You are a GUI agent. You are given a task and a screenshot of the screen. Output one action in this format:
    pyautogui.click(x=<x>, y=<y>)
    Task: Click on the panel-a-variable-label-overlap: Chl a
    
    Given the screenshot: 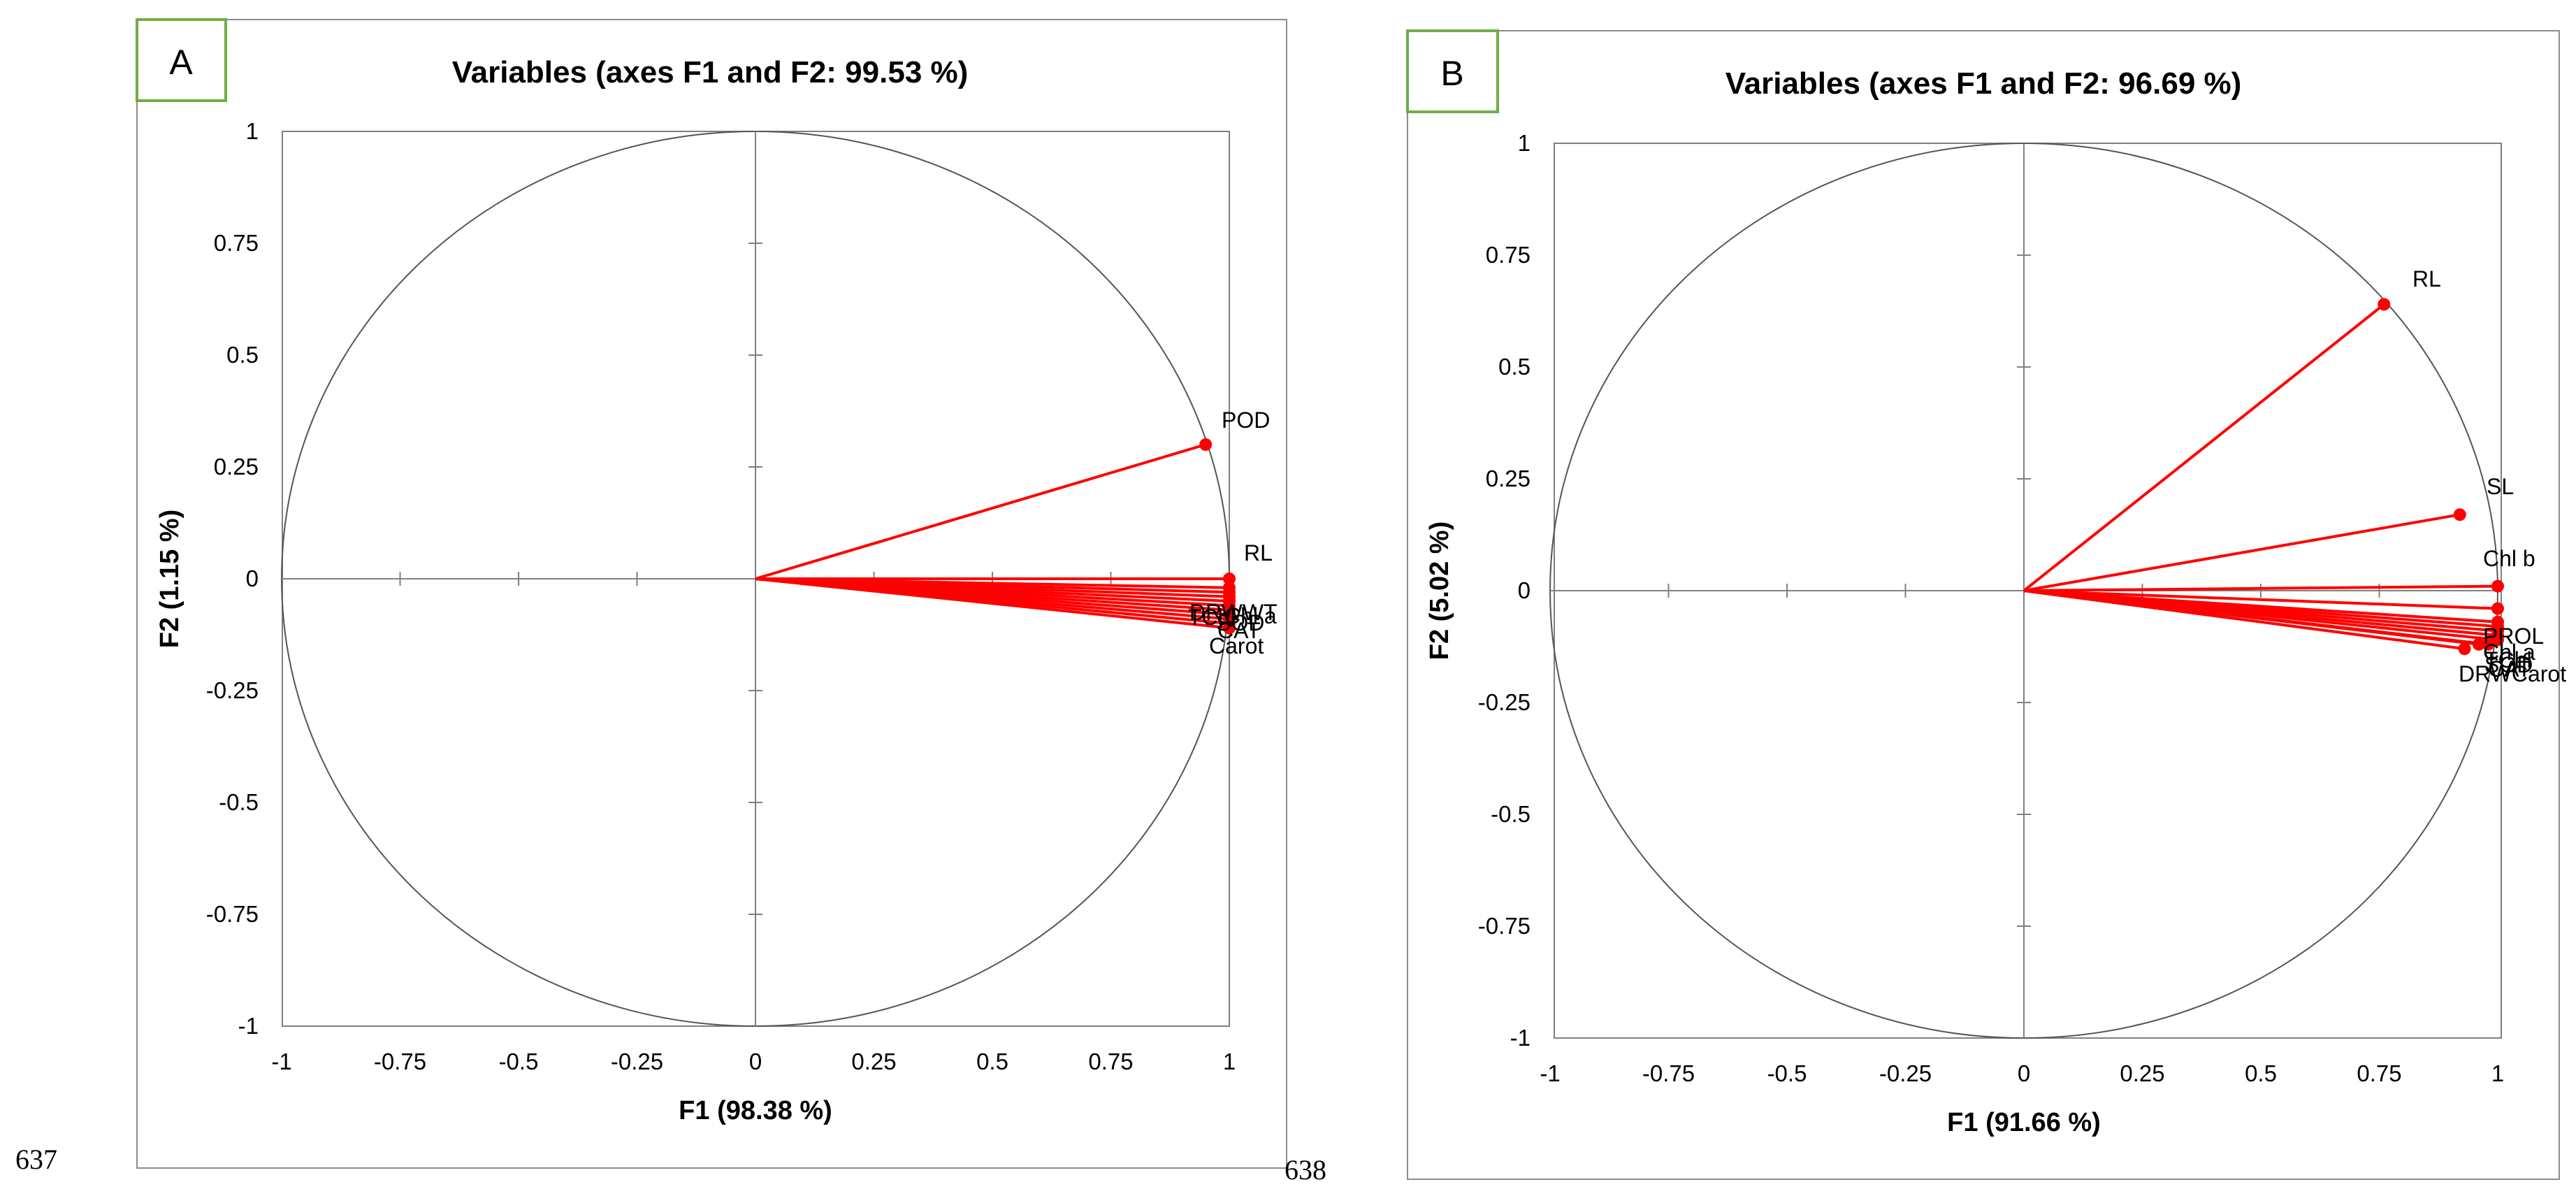 What is the action you would take?
    pyautogui.click(x=1250, y=615)
    